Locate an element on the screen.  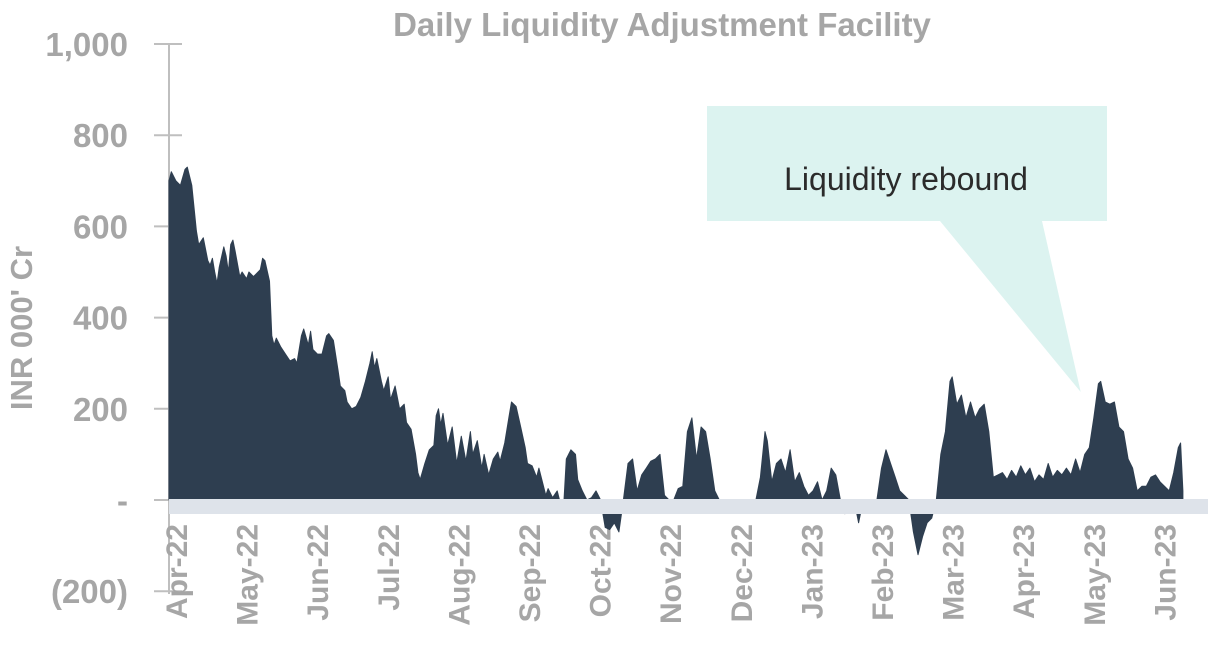
y-tick-label: 800 is located at coordinates (100, 135).